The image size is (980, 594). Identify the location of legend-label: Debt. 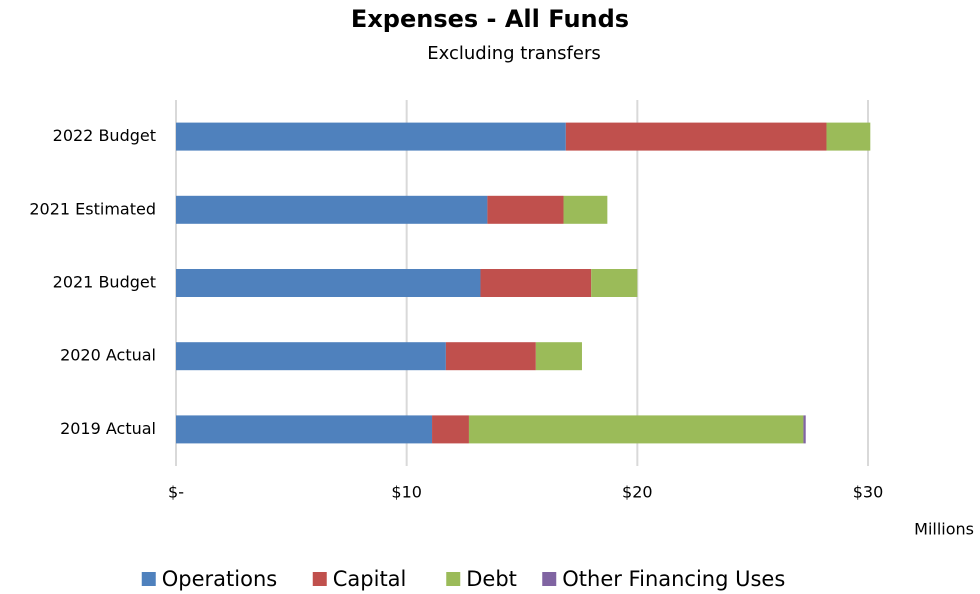
(491, 579).